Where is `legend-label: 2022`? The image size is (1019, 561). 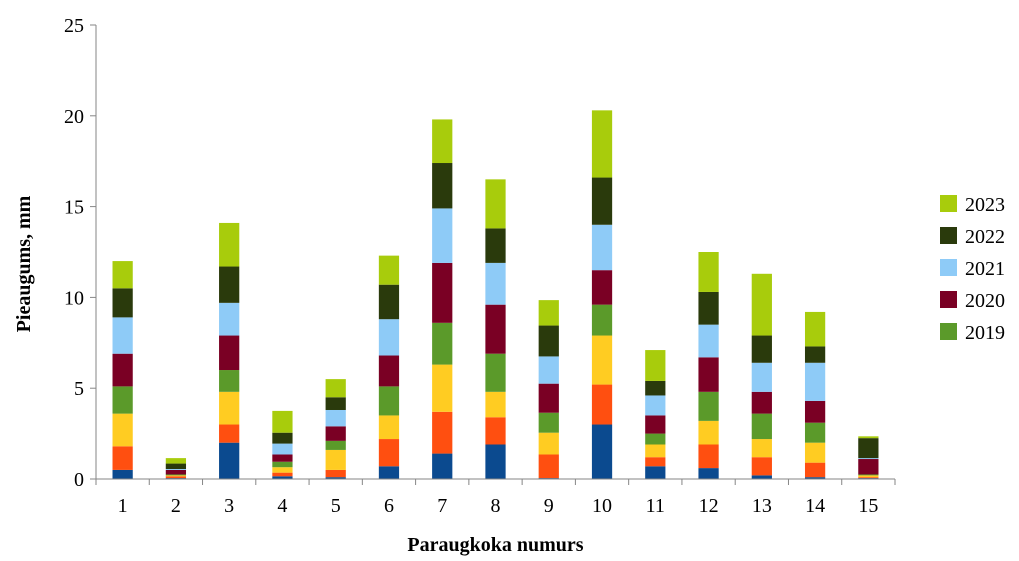
legend-label: 2022 is located at coordinates (985, 237).